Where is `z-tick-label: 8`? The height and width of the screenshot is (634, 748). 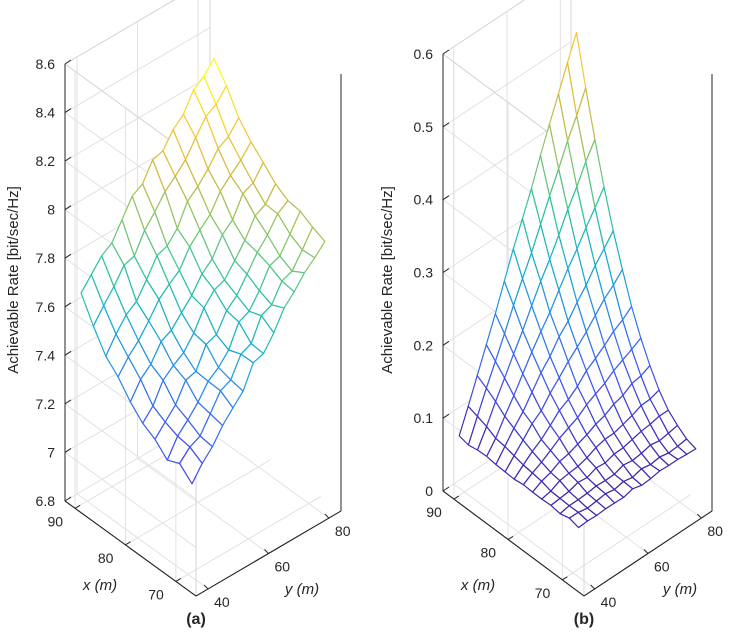 z-tick-label: 8 is located at coordinates (51, 210).